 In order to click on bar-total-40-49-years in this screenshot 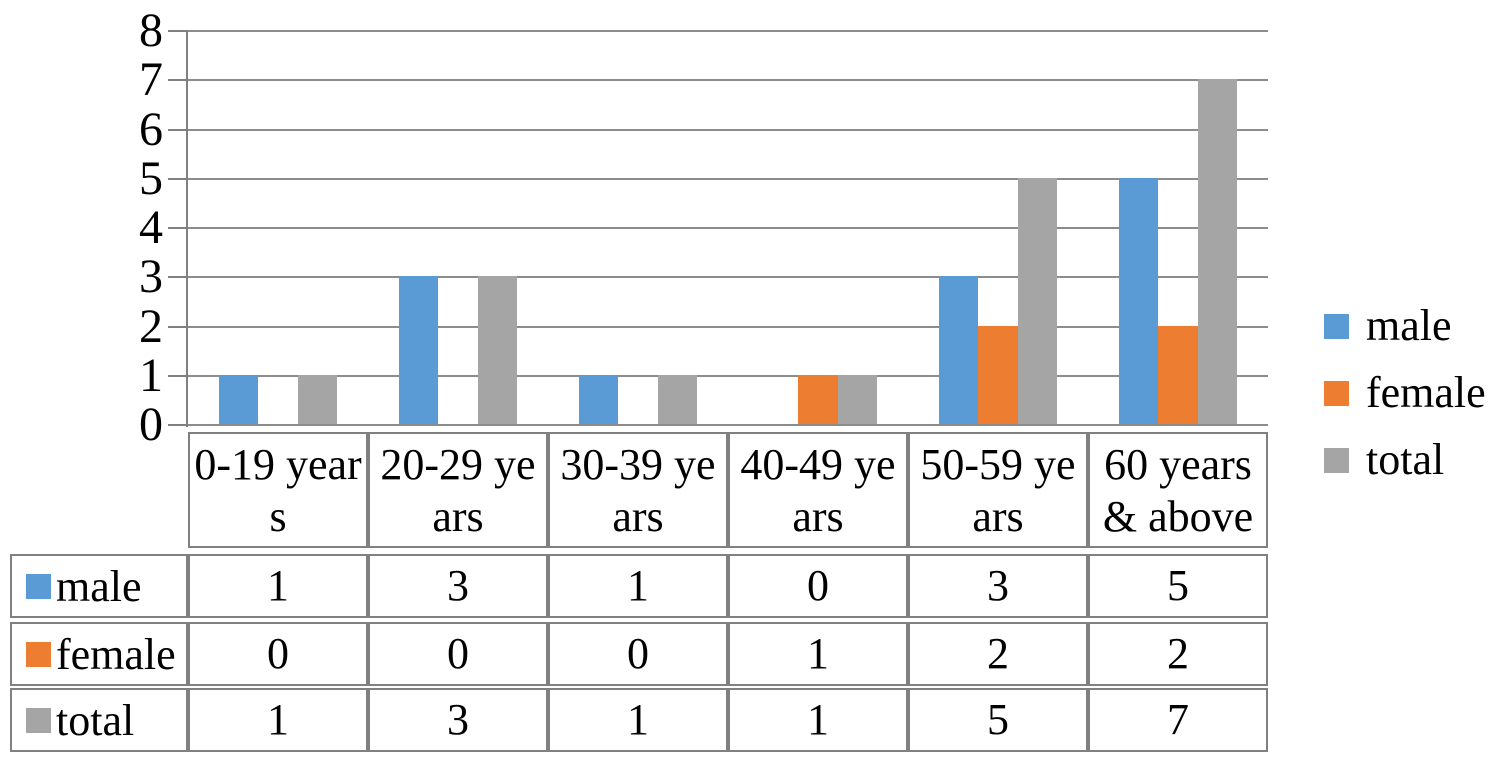, I will do `click(857, 399)`.